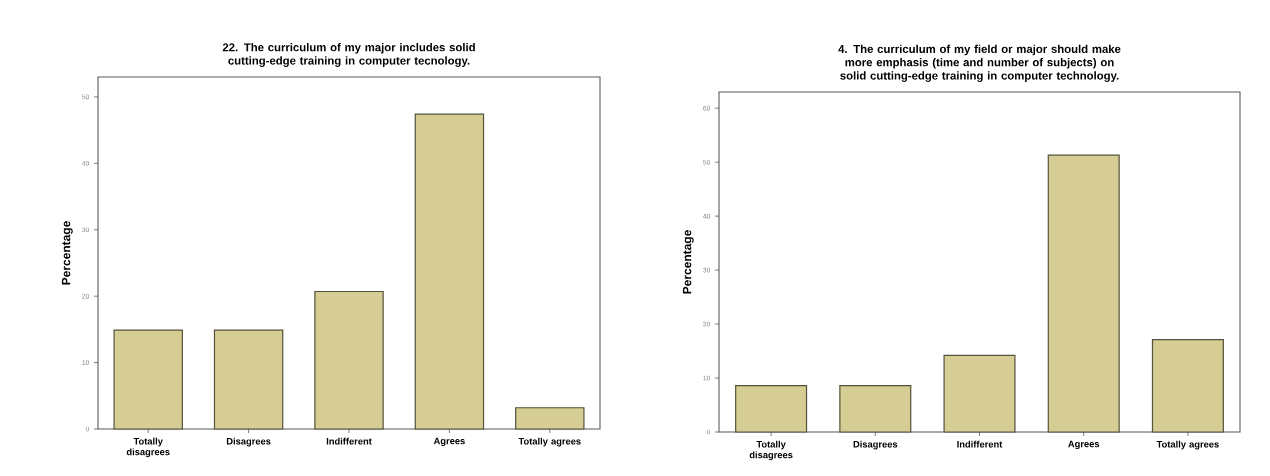  Describe the element at coordinates (979, 63) in the screenshot. I see `chart-title: 4. The curriculum of my field or major should make more emphasis (time and number of subjects) on solid cutting-edge training in computer technology.` at that location.